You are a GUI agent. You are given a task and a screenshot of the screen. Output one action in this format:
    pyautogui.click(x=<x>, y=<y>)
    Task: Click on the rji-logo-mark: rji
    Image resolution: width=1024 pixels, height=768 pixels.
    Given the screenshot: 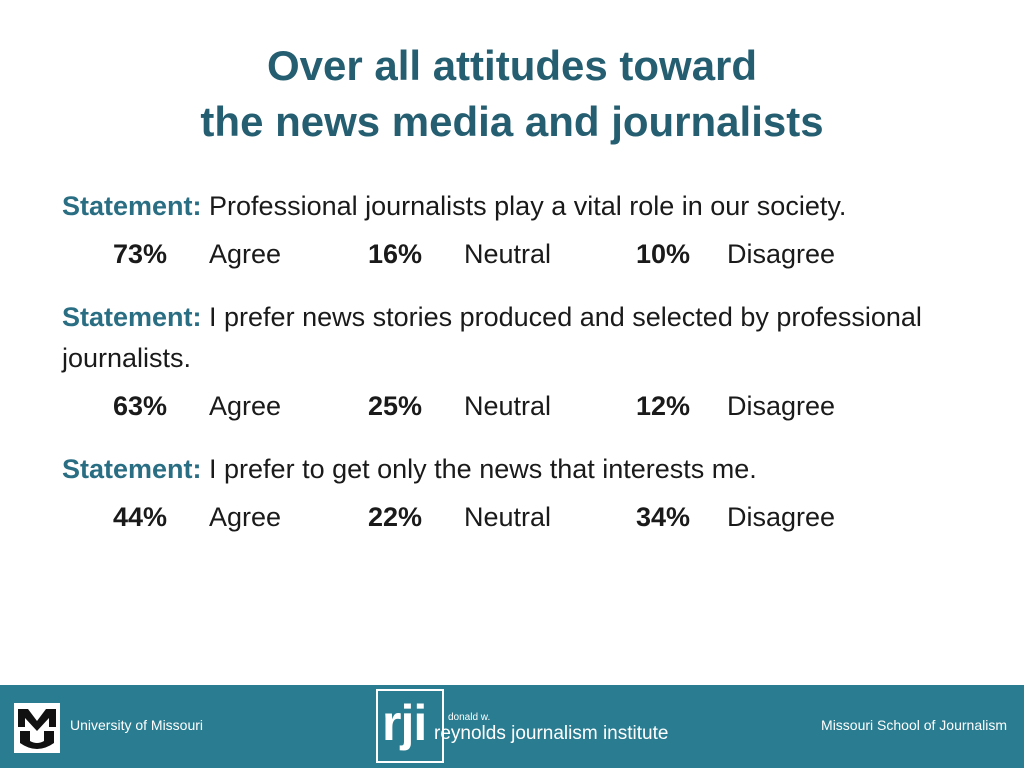 What is the action you would take?
    pyautogui.click(x=410, y=726)
    